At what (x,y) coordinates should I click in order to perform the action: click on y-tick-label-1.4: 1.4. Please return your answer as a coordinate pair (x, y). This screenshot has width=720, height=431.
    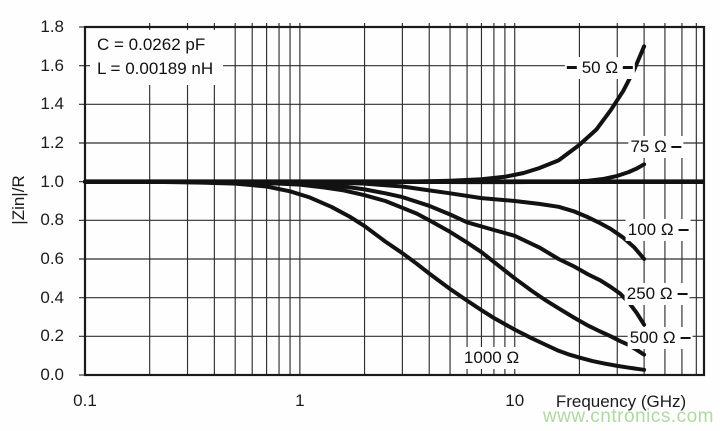
    Looking at the image, I should click on (52, 104).